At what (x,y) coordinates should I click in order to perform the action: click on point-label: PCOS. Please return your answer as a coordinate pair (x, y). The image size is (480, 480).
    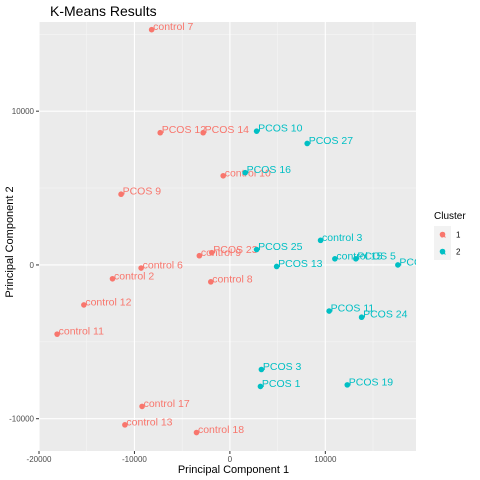
    Looking at the image, I should click on (414, 262).